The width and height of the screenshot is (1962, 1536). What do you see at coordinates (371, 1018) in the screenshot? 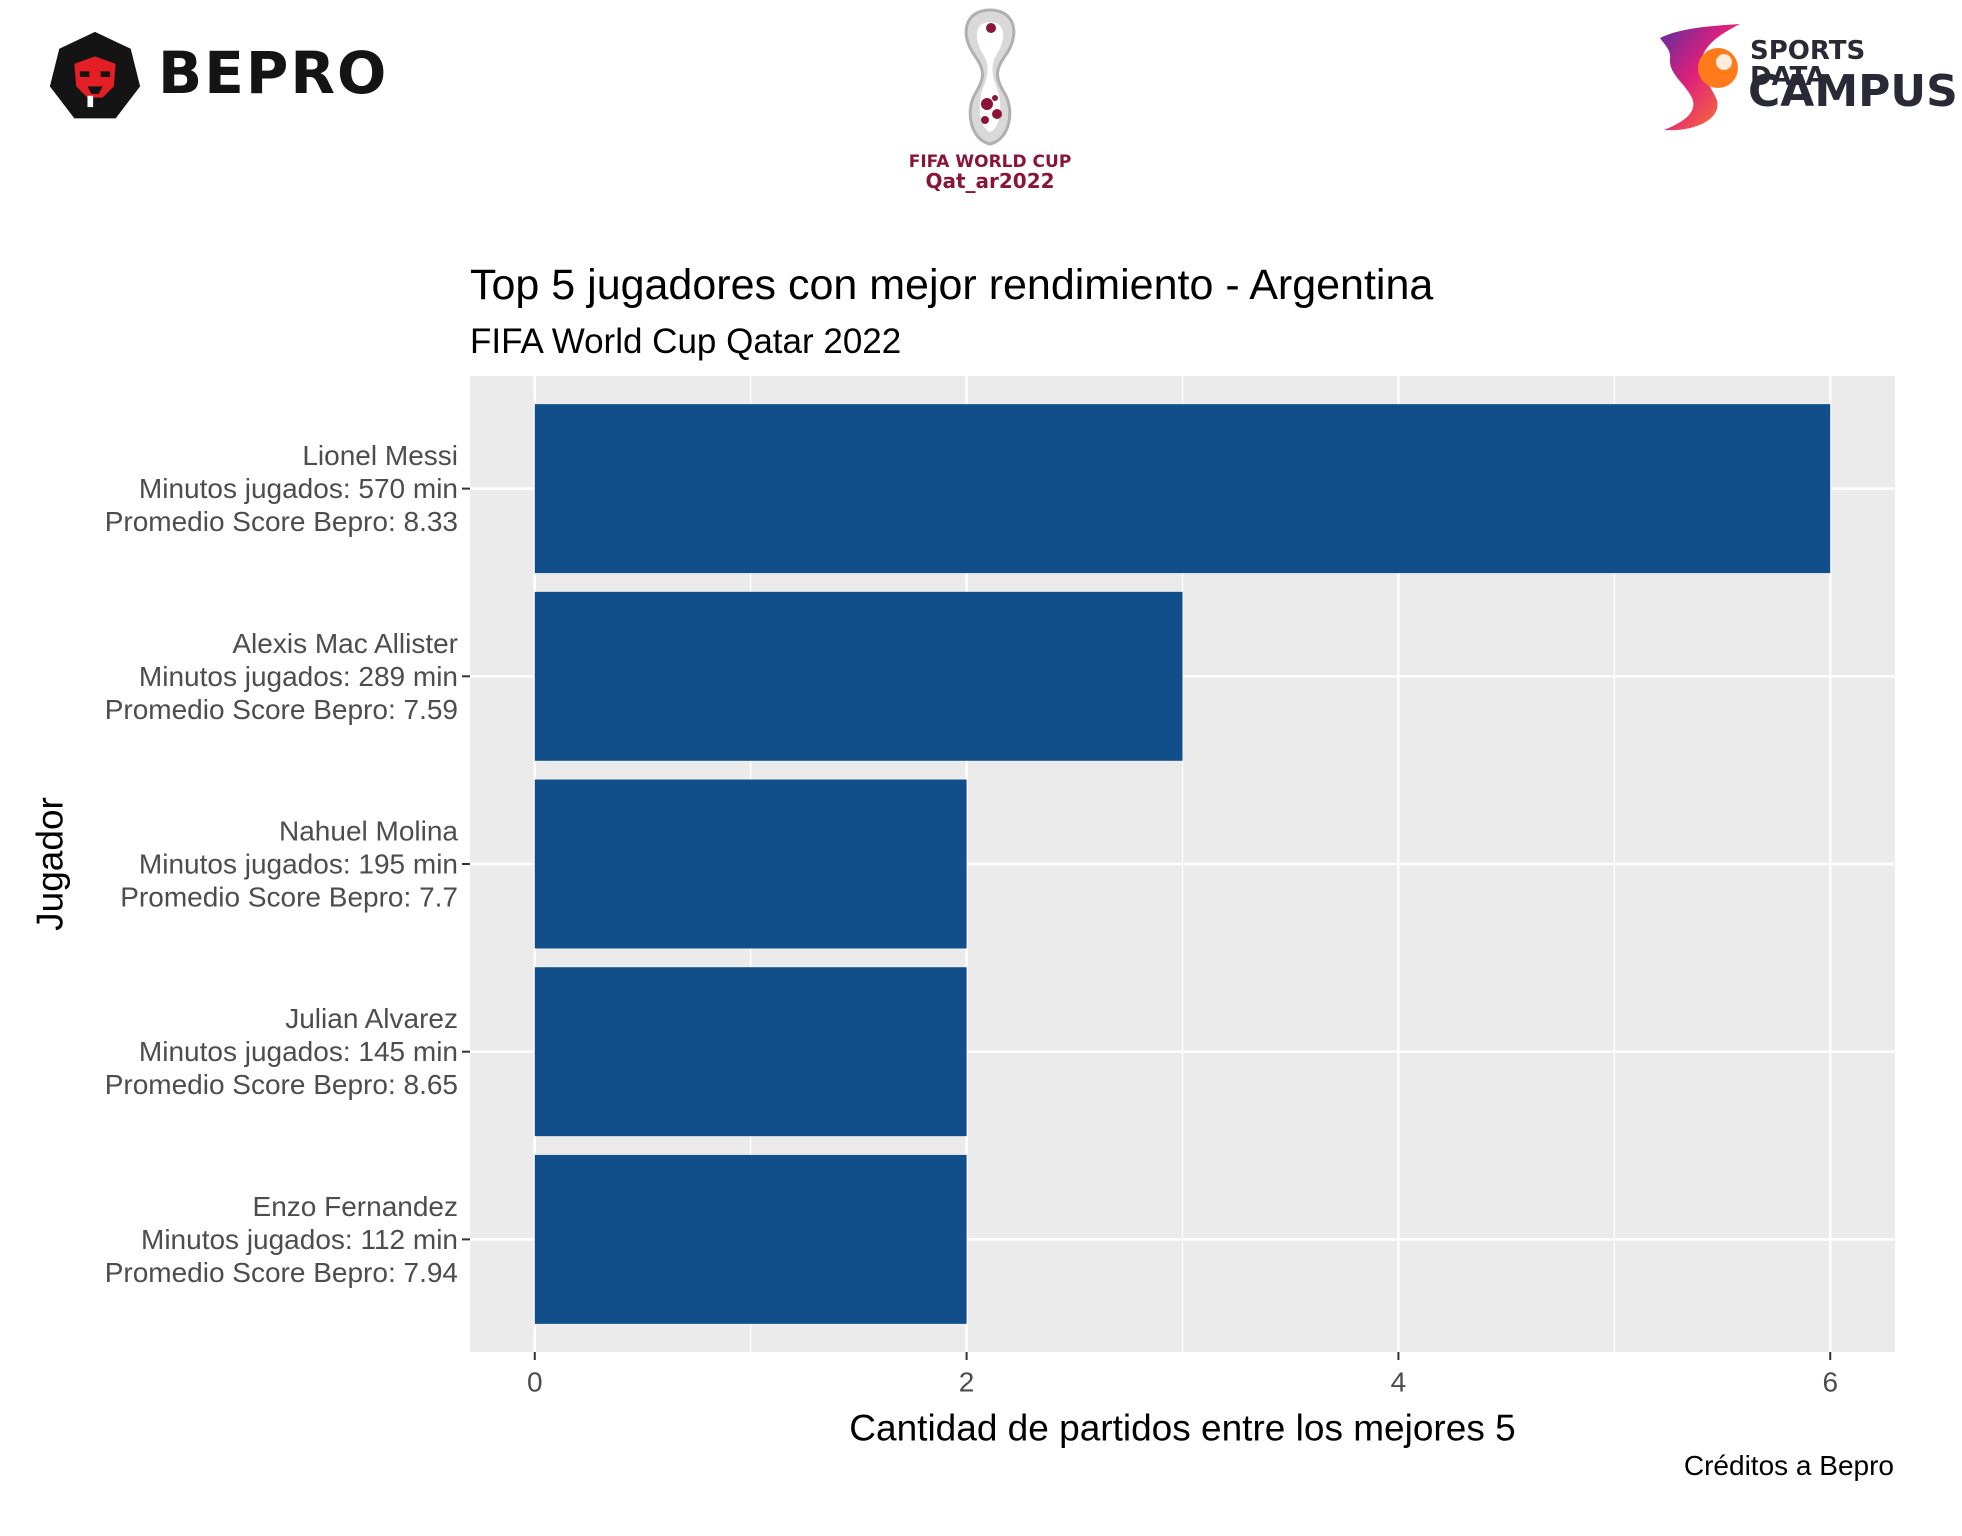
I see `y-tick-label: Julian Alvarez` at bounding box center [371, 1018].